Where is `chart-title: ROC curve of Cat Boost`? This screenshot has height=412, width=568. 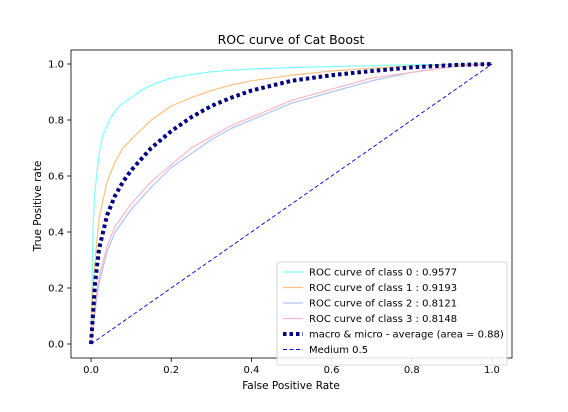 chart-title: ROC curve of Cat Boost is located at coordinates (291, 39).